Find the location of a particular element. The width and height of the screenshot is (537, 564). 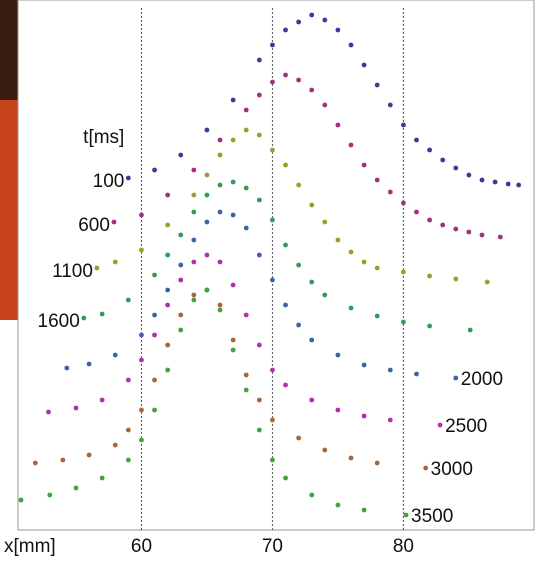

x-tick-label: 60 is located at coordinates (141, 546).